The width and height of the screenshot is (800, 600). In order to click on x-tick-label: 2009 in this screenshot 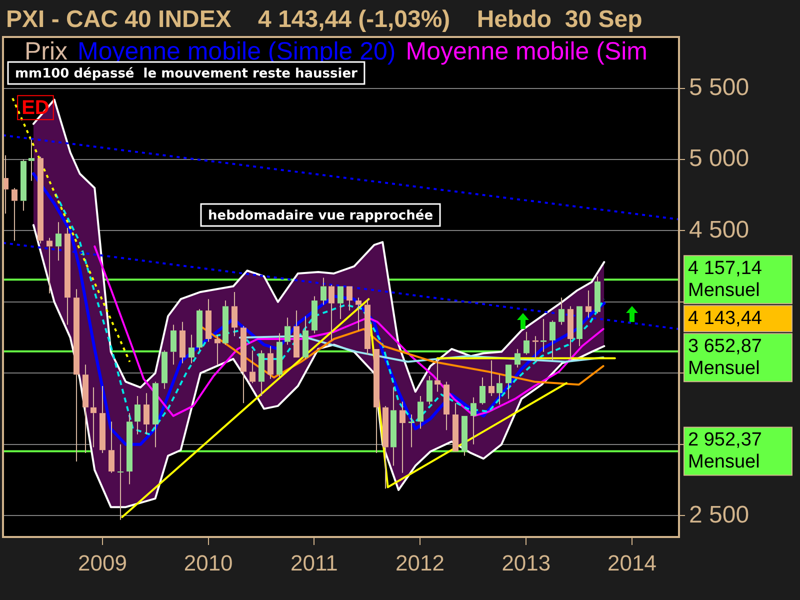, I will do `click(102, 563)`.